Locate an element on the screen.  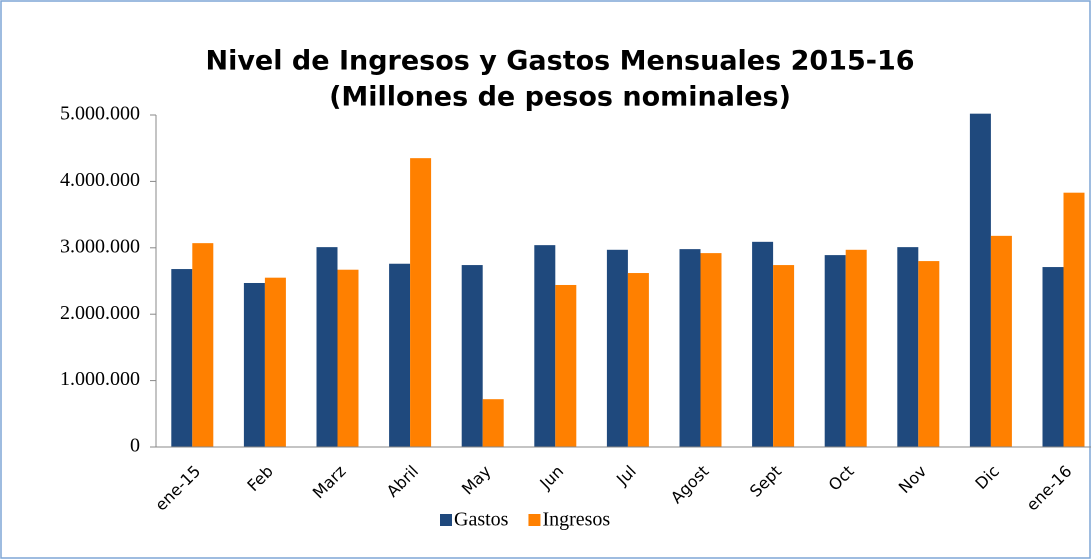
legend-label: Gastos is located at coordinates (481, 520).